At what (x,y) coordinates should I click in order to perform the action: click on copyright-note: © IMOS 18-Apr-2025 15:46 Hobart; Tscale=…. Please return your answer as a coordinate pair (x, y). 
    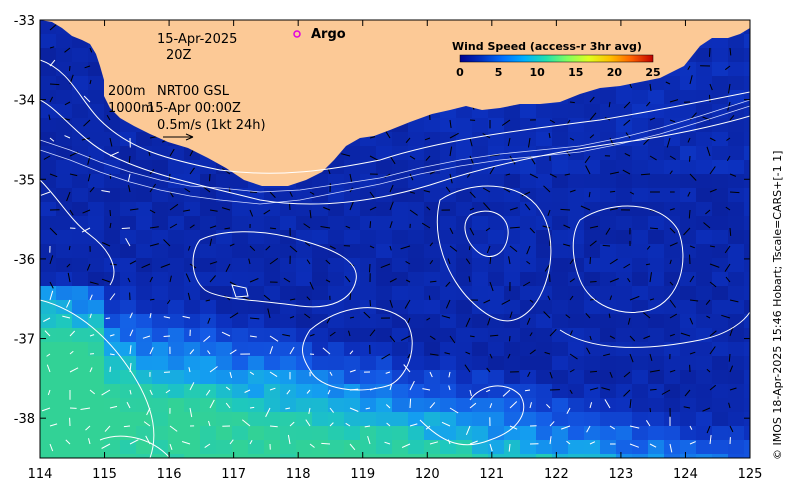
    Looking at the image, I should click on (777, 305).